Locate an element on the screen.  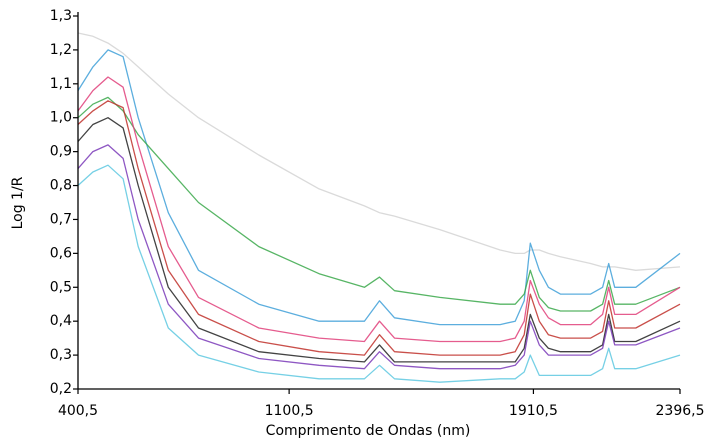
y-tick-label: 0,6 is located at coordinates (61, 253).